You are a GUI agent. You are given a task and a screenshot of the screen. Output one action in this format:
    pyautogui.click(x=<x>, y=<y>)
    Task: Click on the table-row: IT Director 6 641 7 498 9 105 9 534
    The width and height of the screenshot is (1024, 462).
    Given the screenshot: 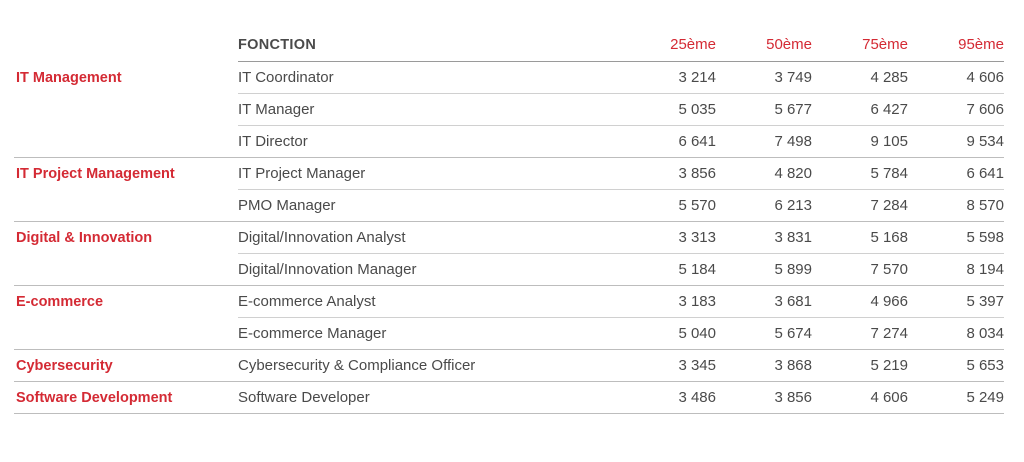 What is the action you would take?
    pyautogui.click(x=509, y=142)
    